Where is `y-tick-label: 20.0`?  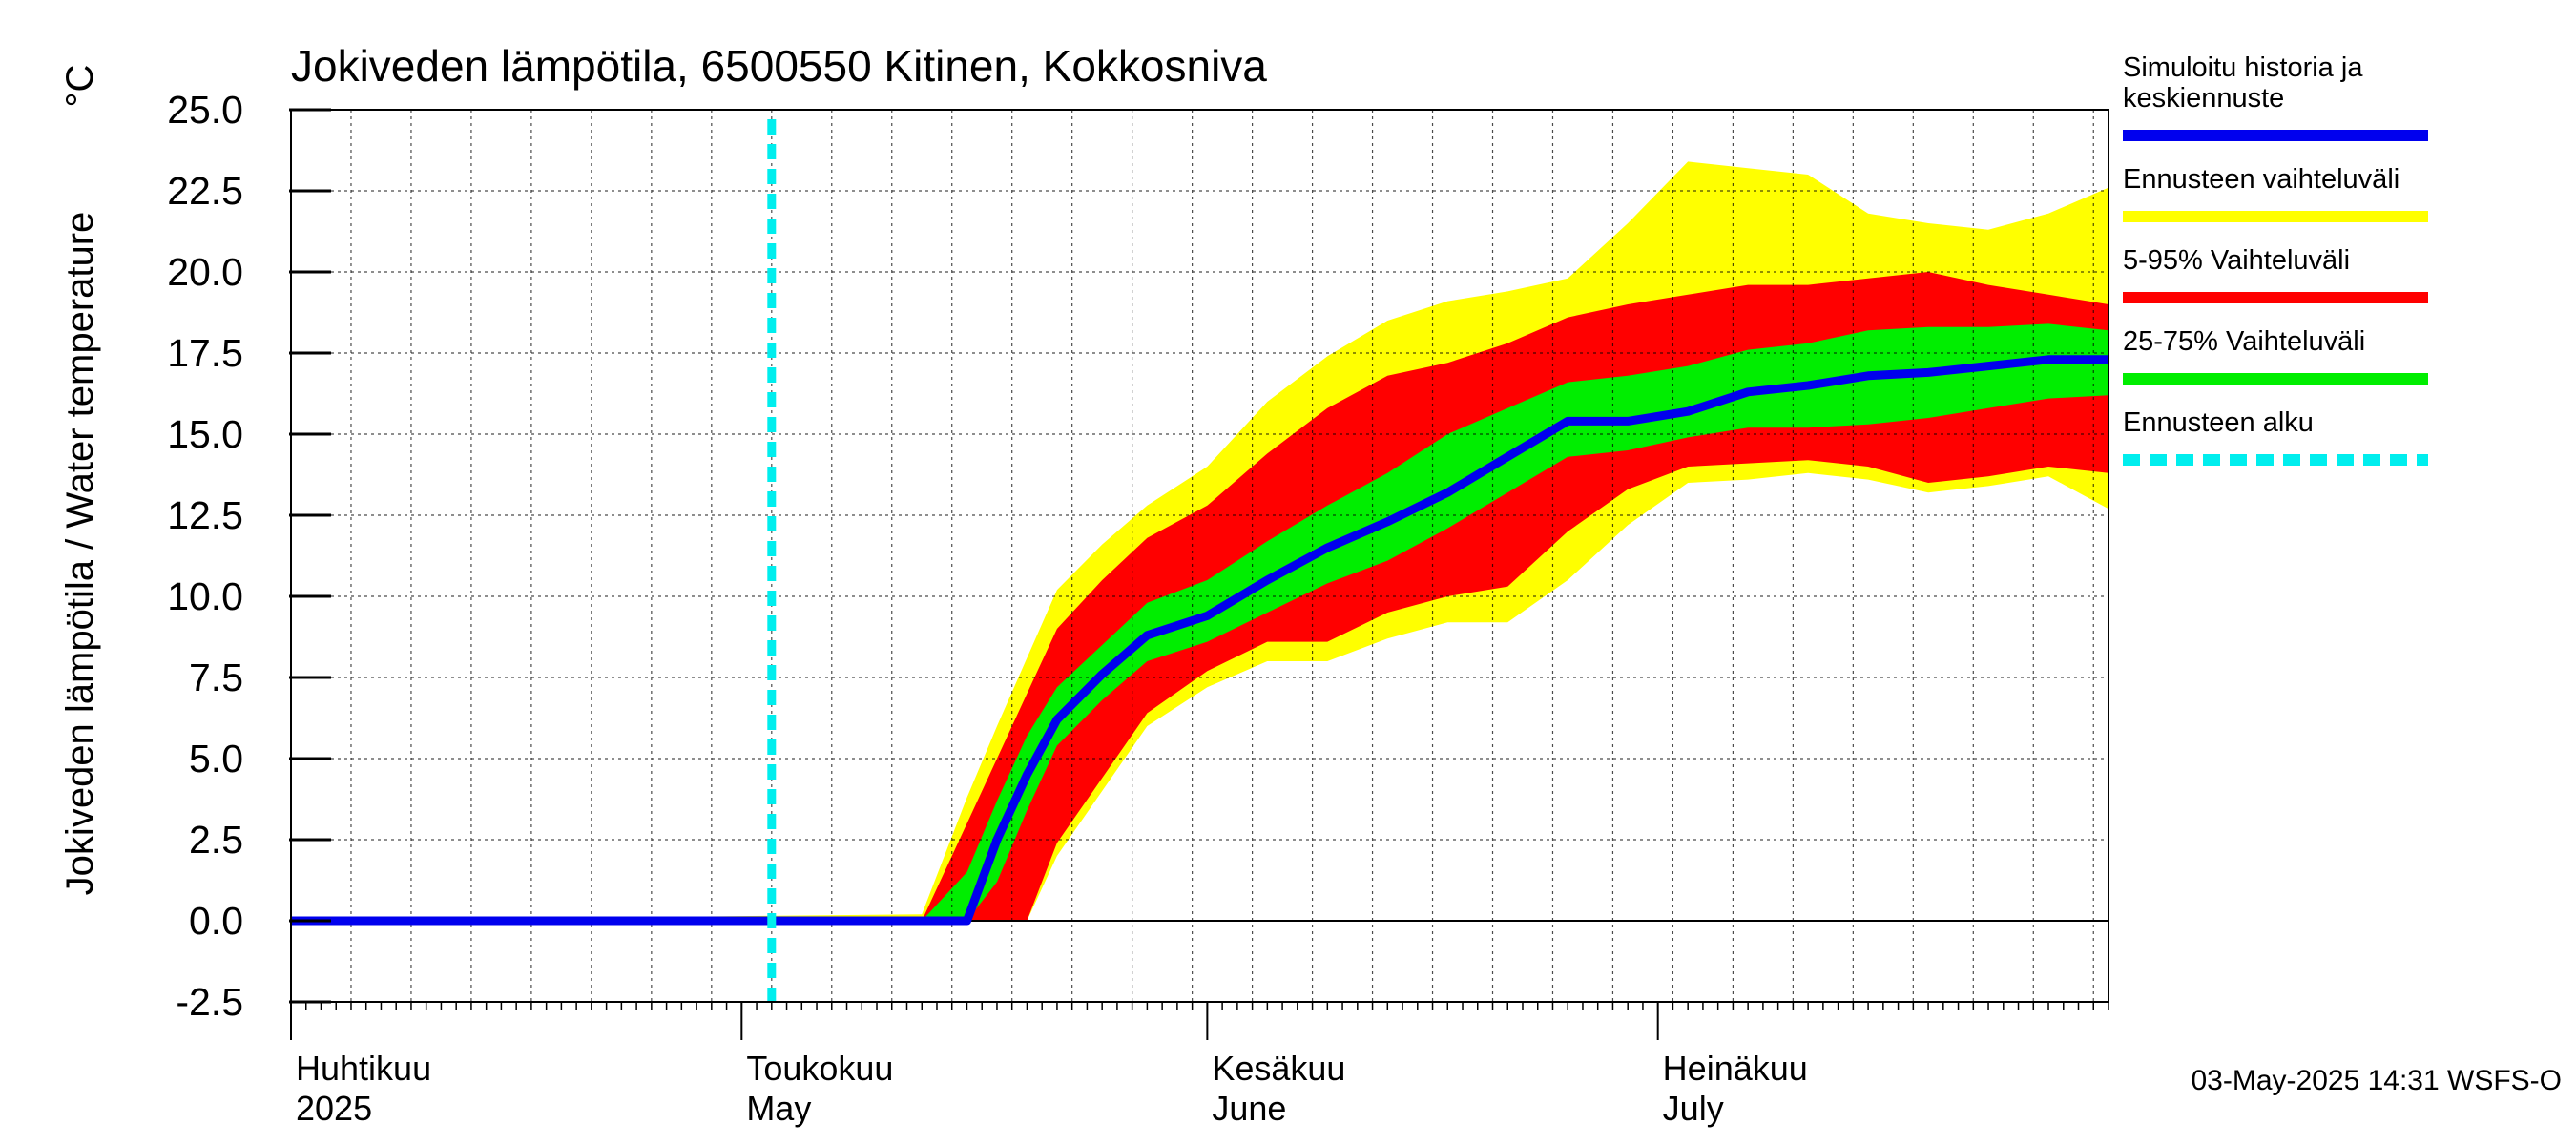 y-tick-label: 20.0 is located at coordinates (205, 272).